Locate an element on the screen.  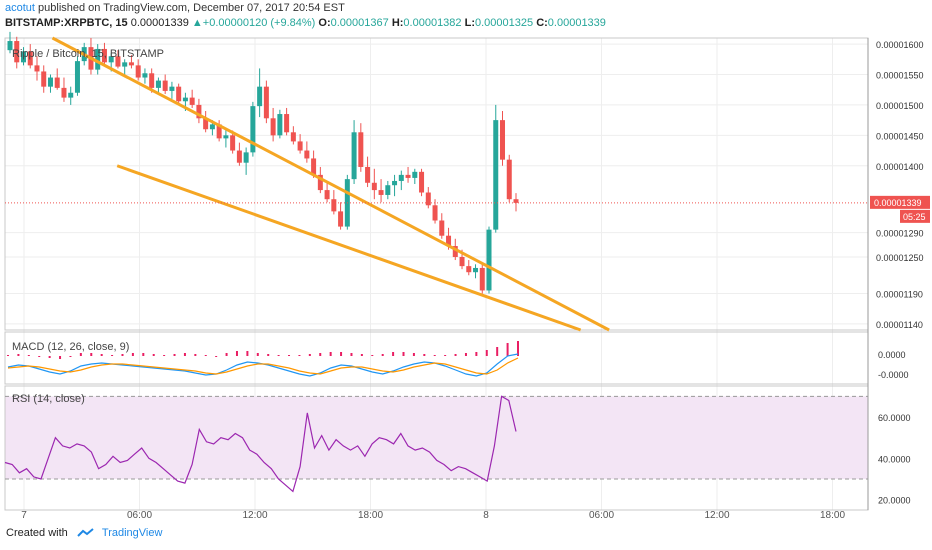
high-label: H: is located at coordinates (397, 23).